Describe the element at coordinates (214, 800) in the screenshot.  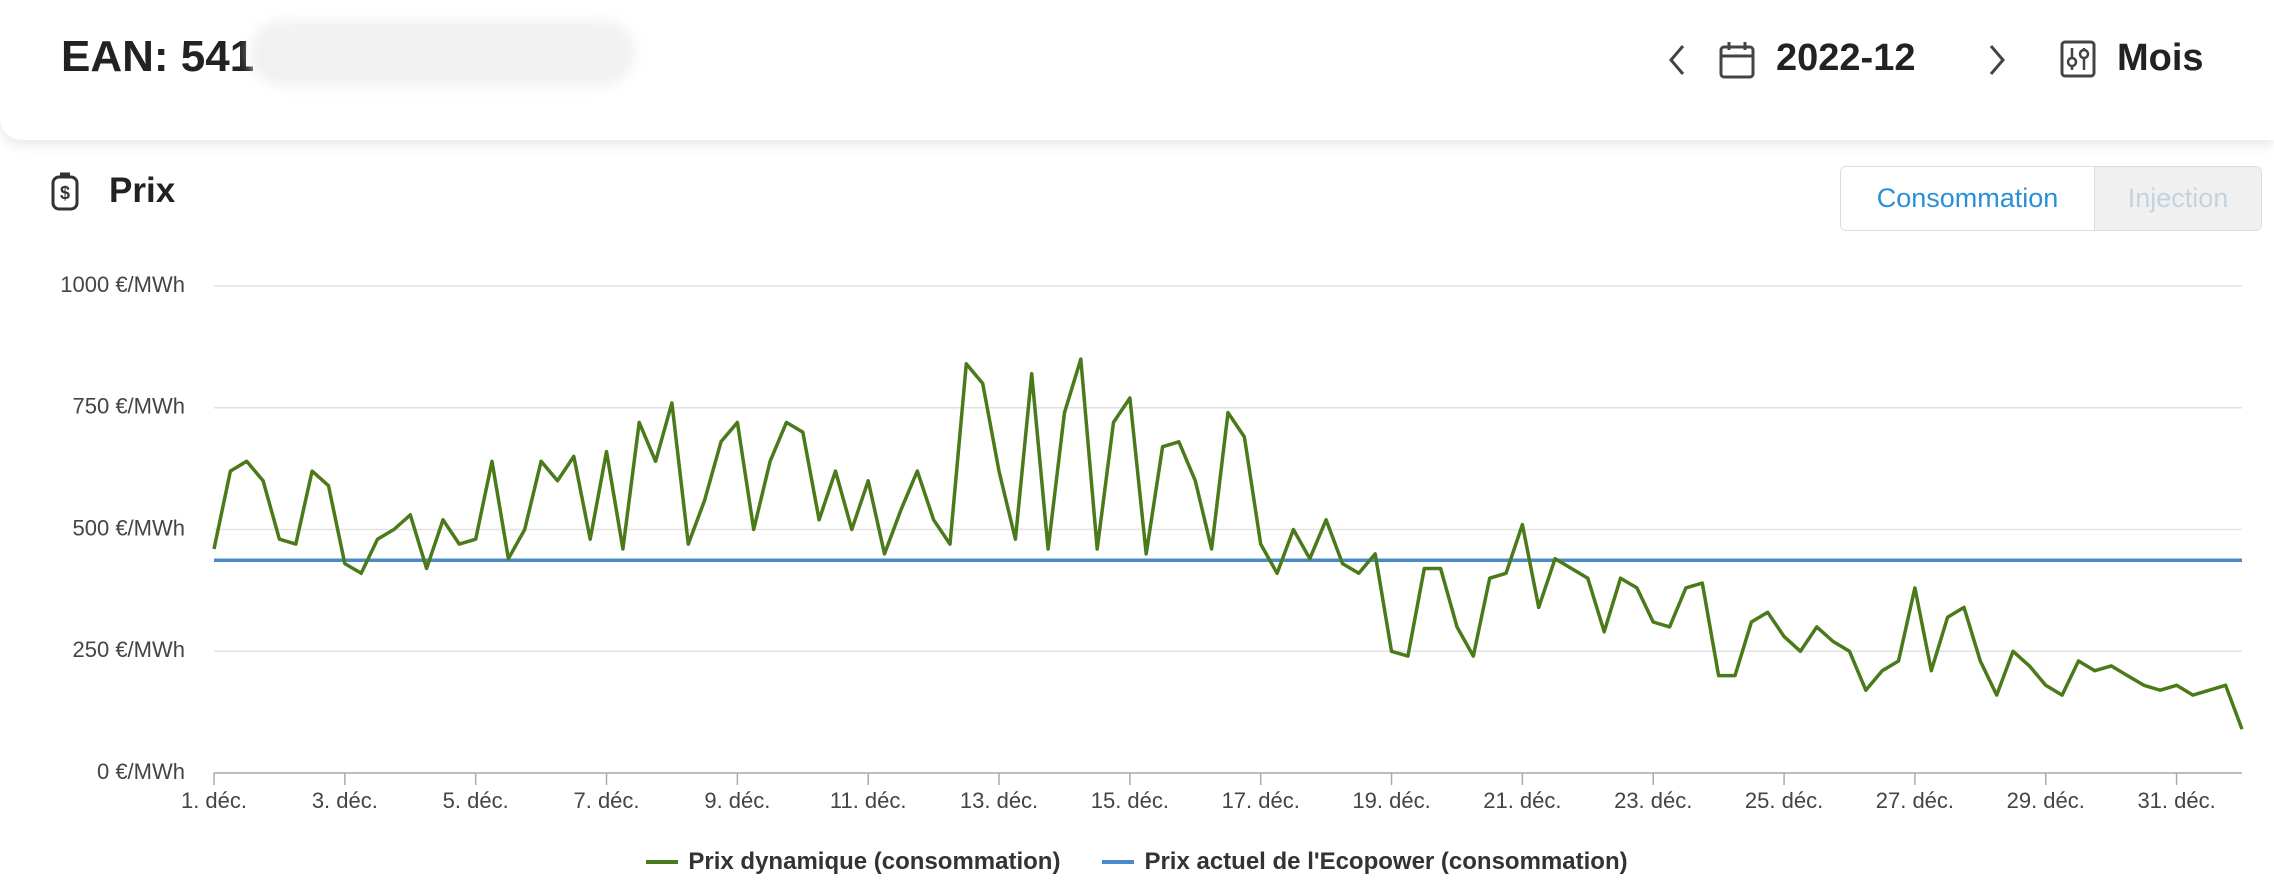
I see `x-tick-label: 1. déc.` at that location.